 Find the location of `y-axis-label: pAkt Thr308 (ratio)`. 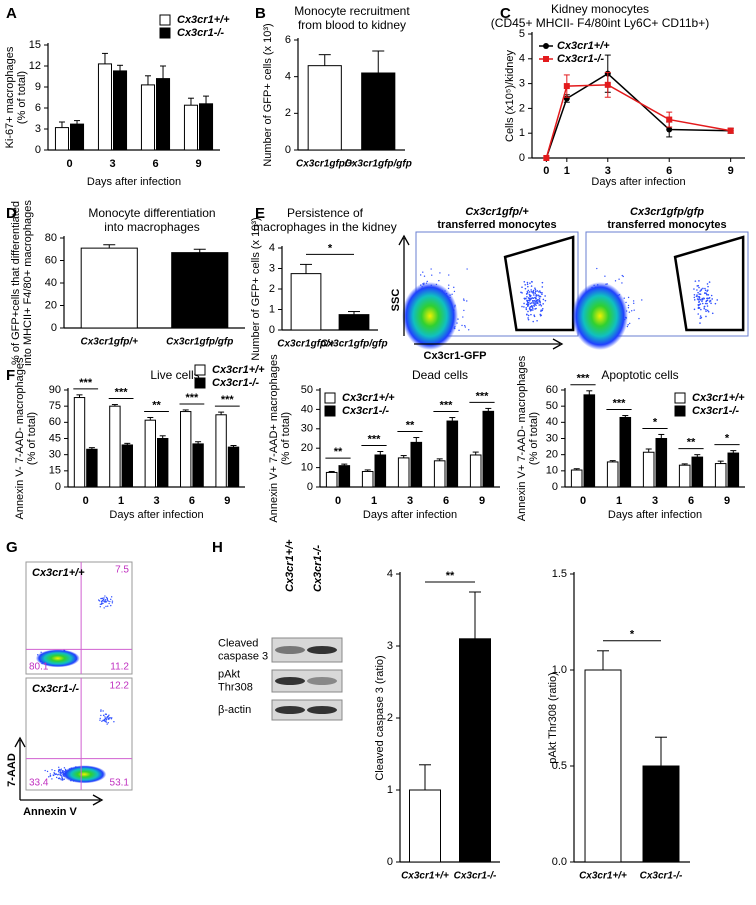

y-axis-label: pAkt Thr308 (ratio) is located at coordinates (553, 718).